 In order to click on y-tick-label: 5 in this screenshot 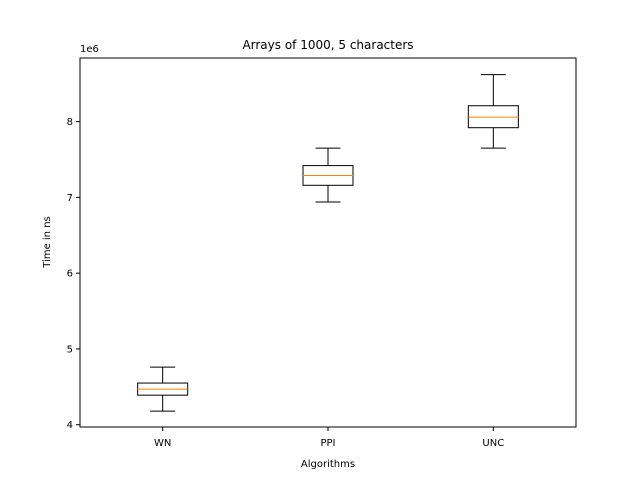, I will do `click(70, 349)`.